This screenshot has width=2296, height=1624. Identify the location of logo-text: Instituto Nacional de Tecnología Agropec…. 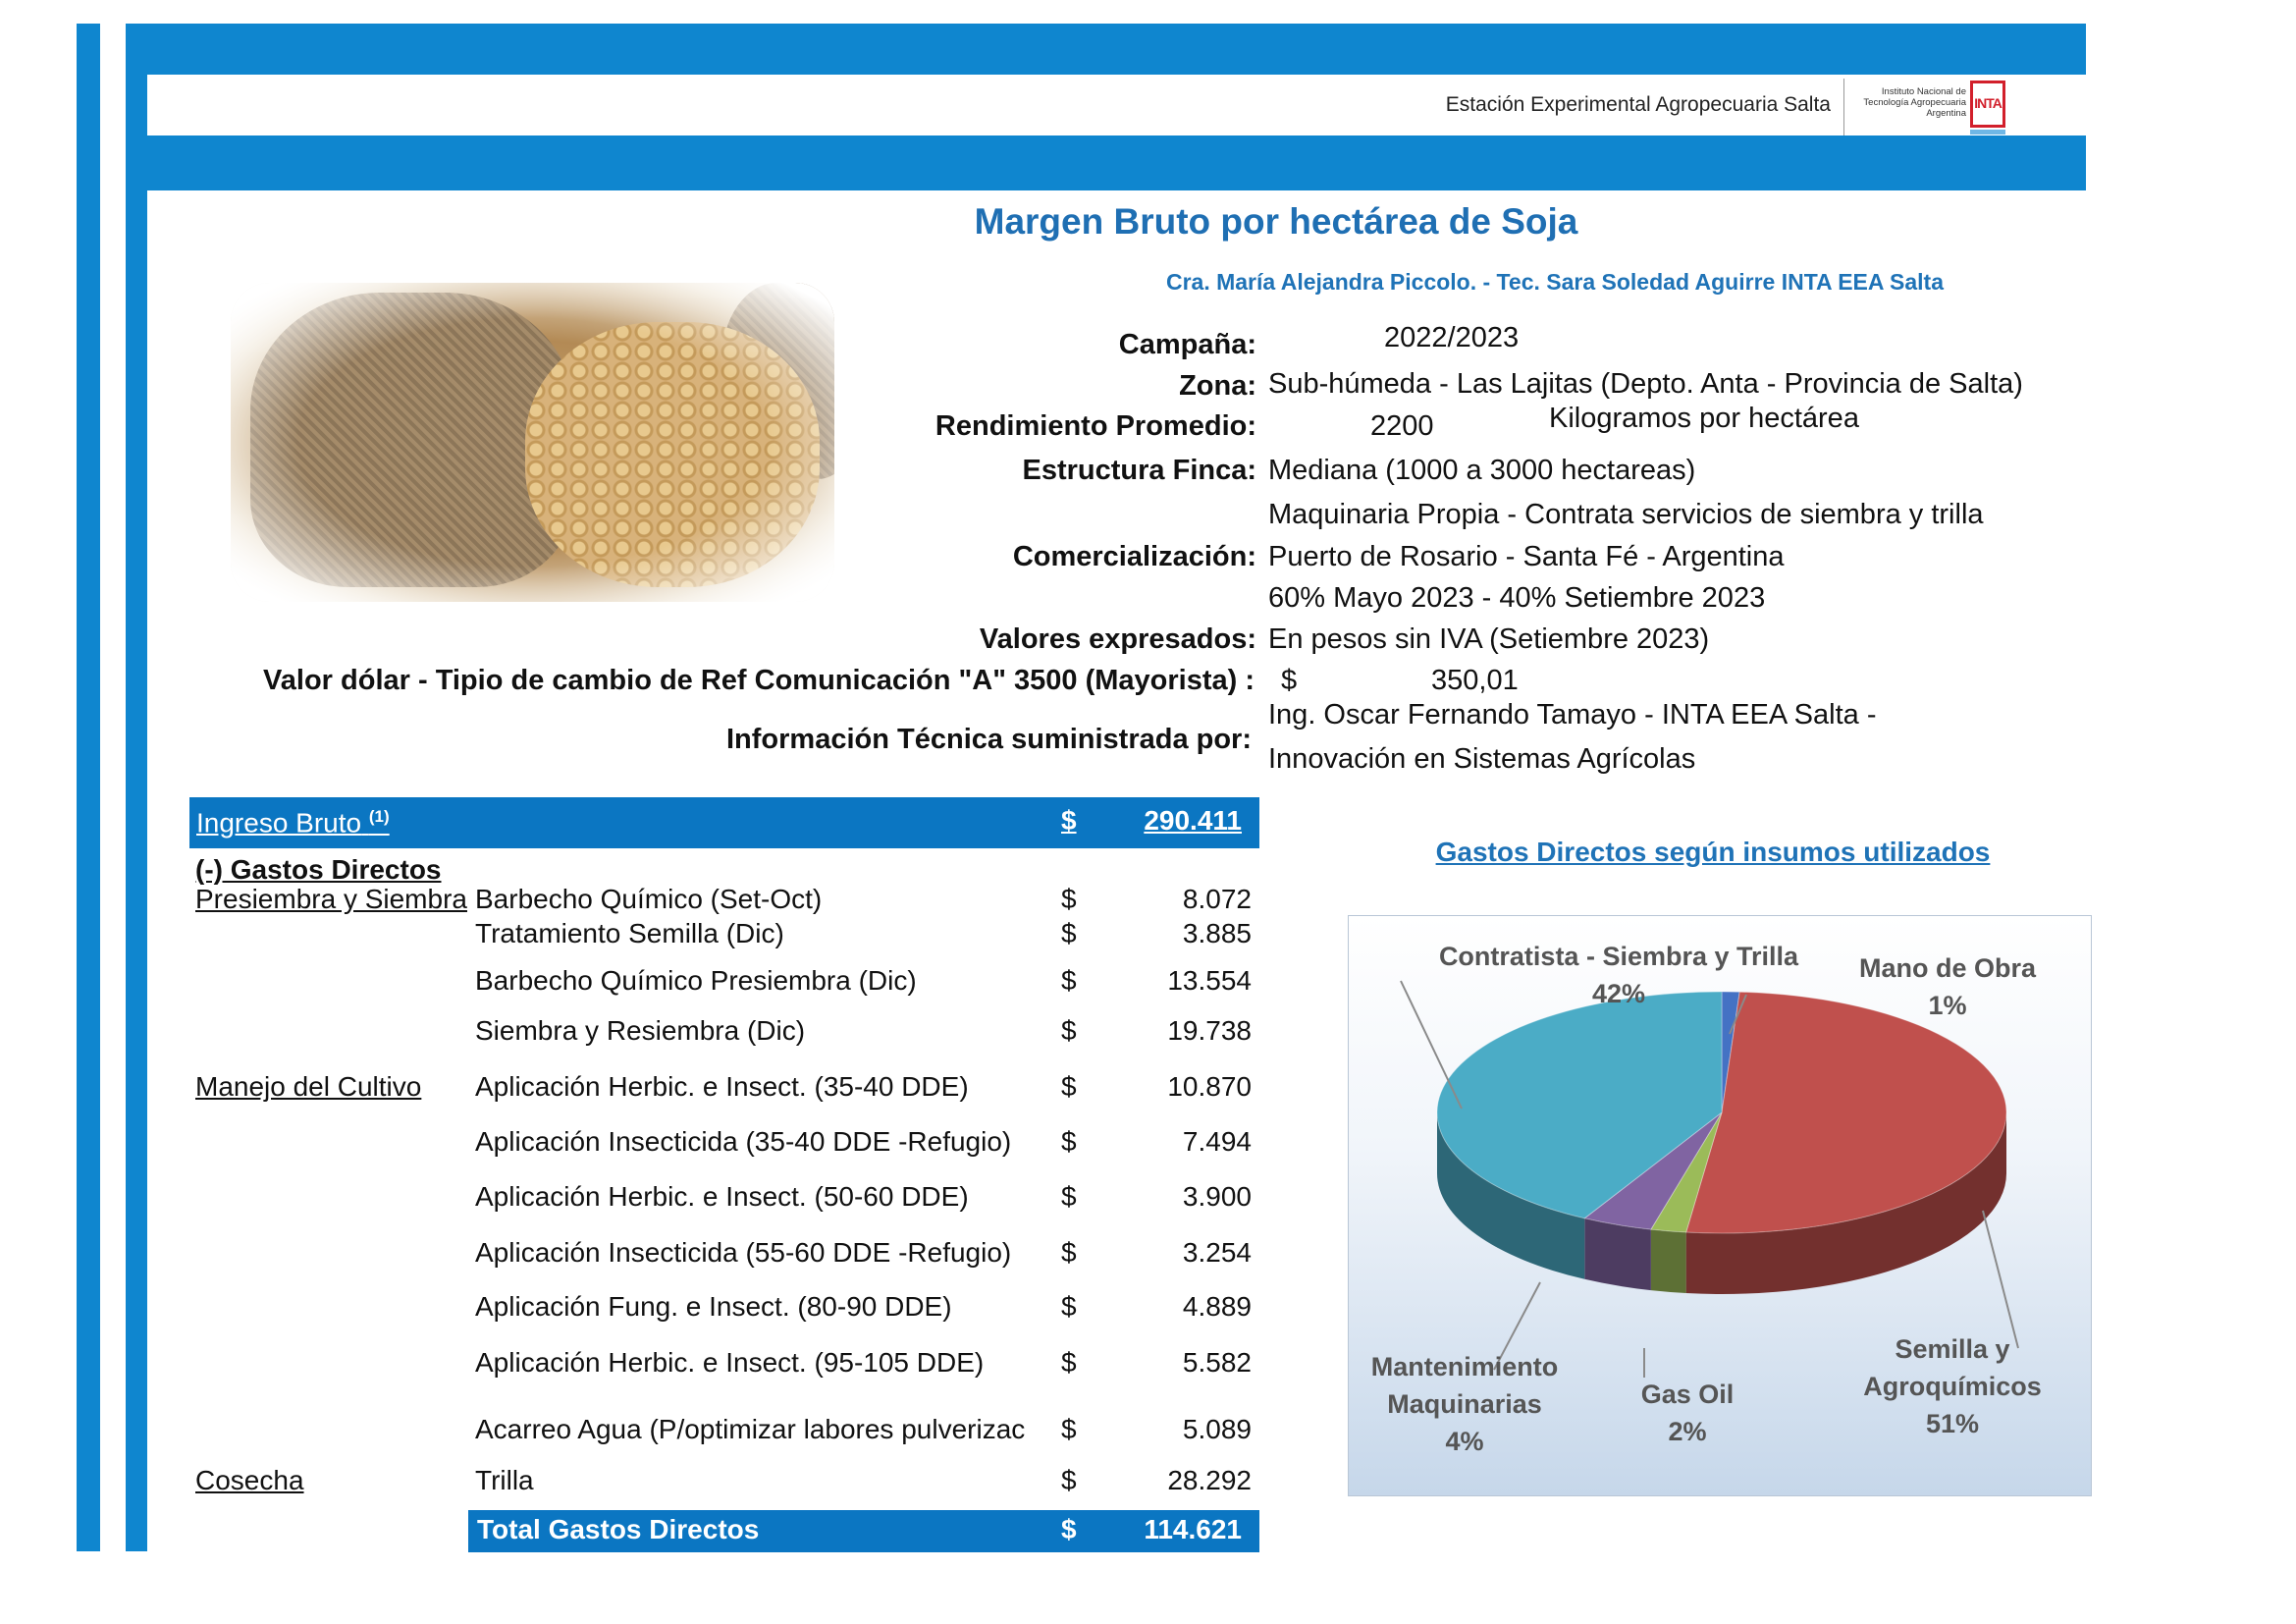
(1914, 102).